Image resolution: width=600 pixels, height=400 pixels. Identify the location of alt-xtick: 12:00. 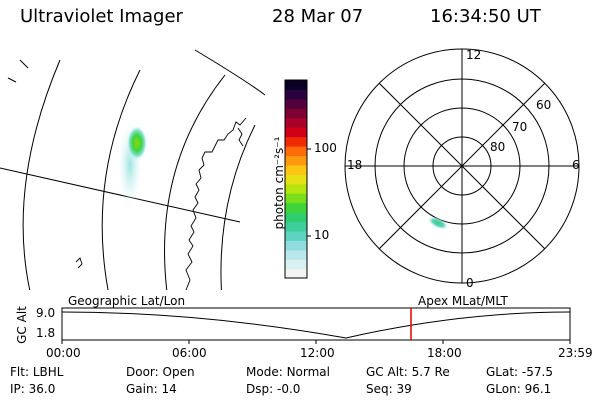
(317, 353).